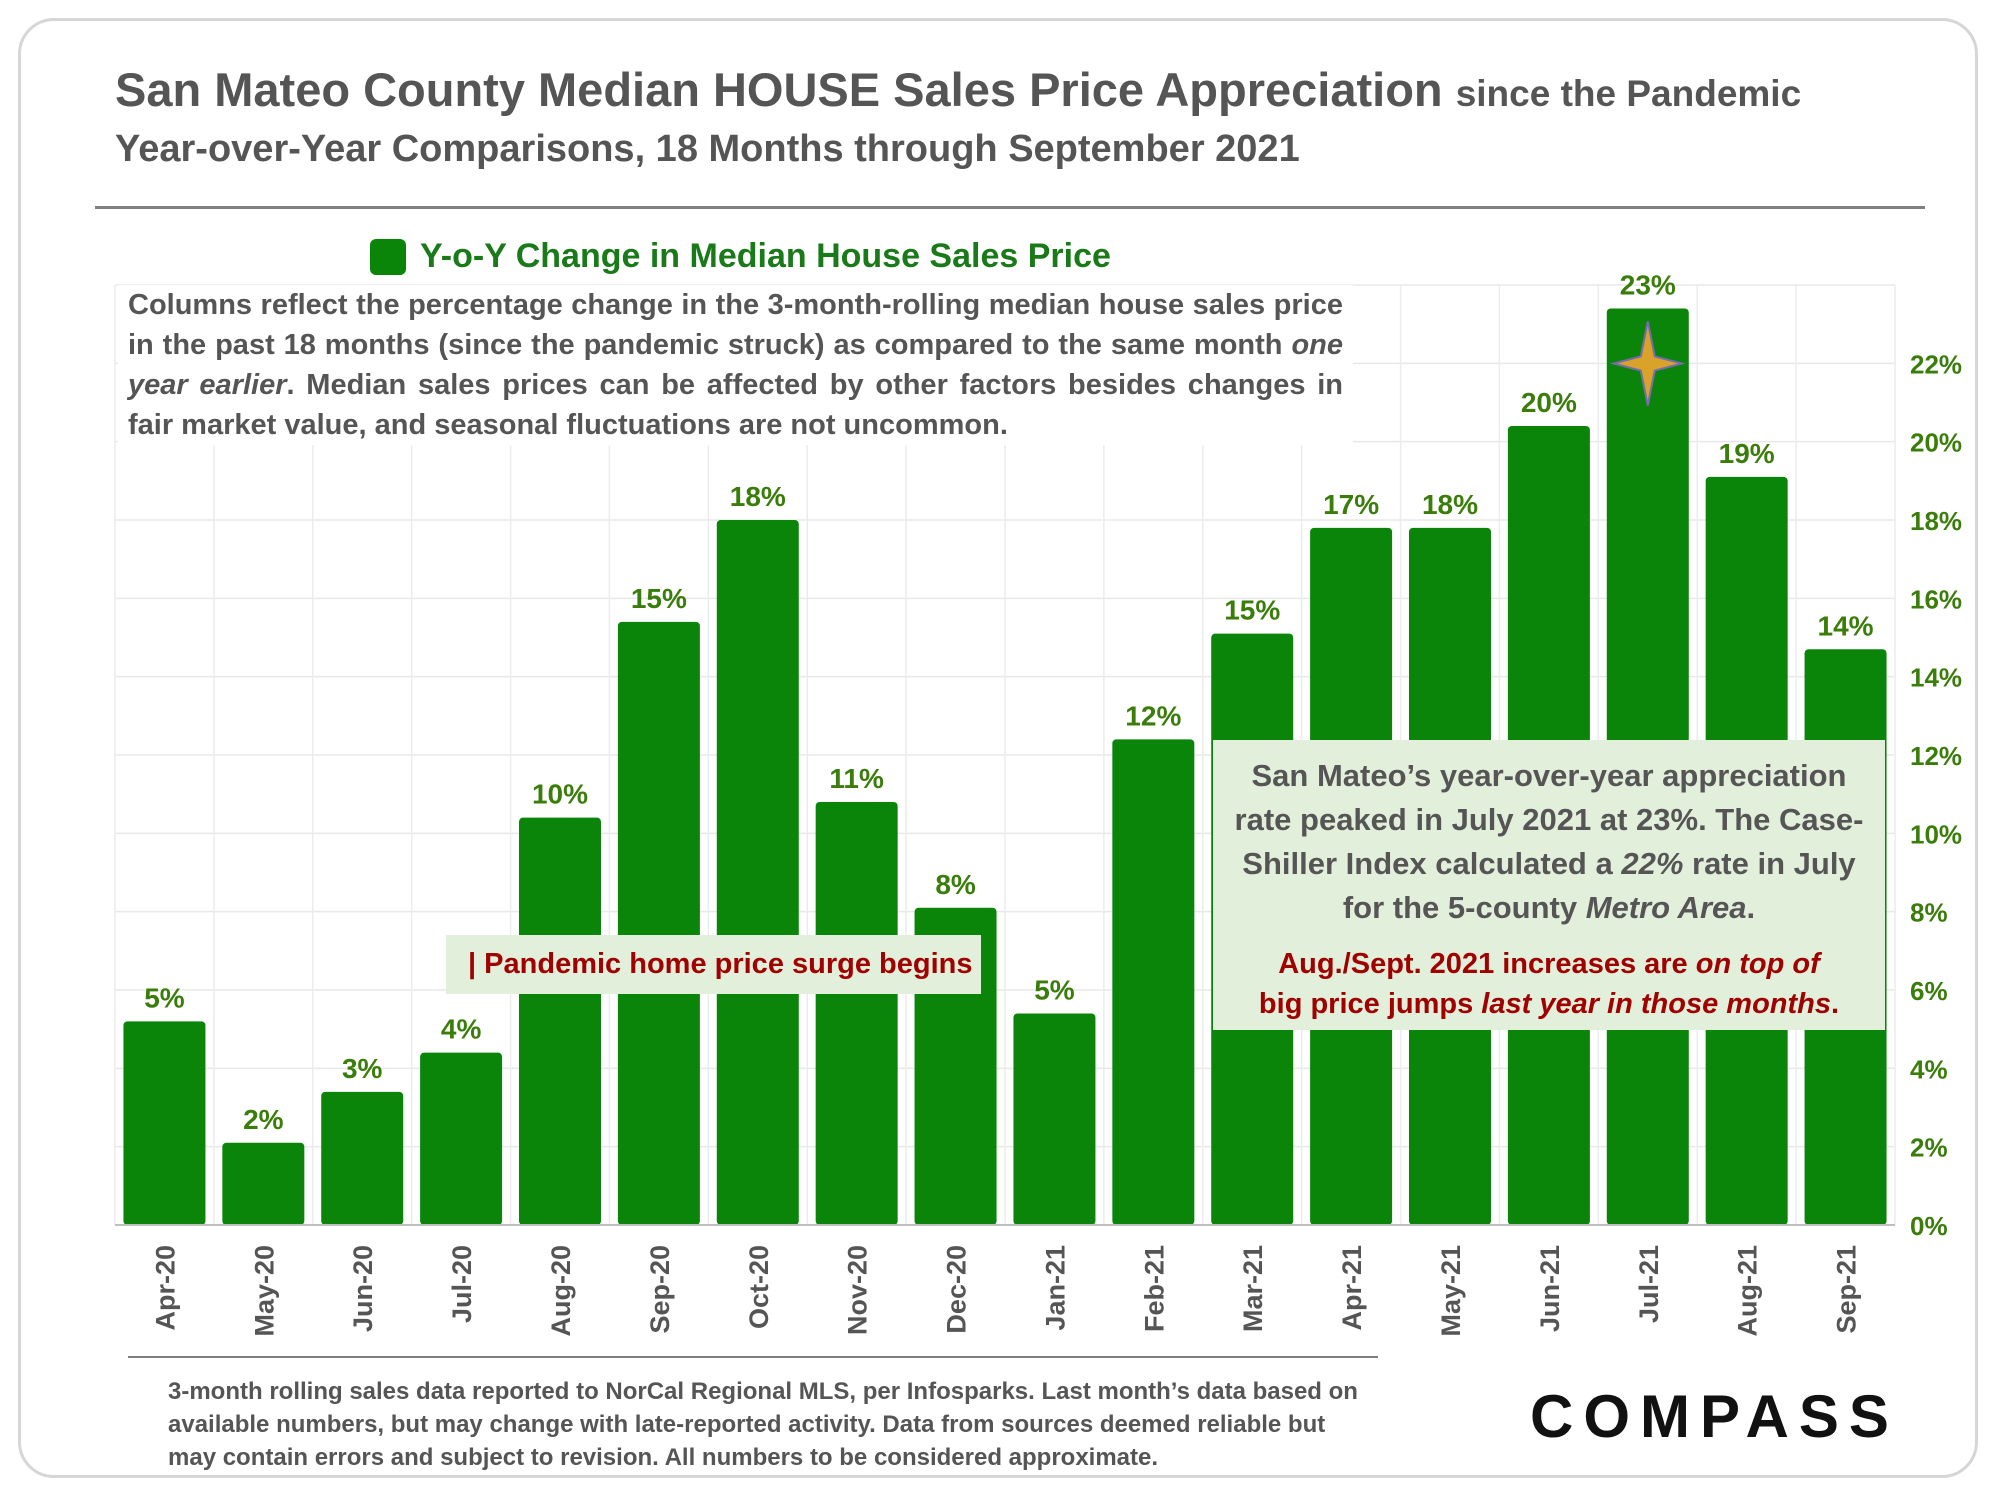  What do you see at coordinates (1253, 1288) in the screenshot?
I see `x-tick-label: Mar-21` at bounding box center [1253, 1288].